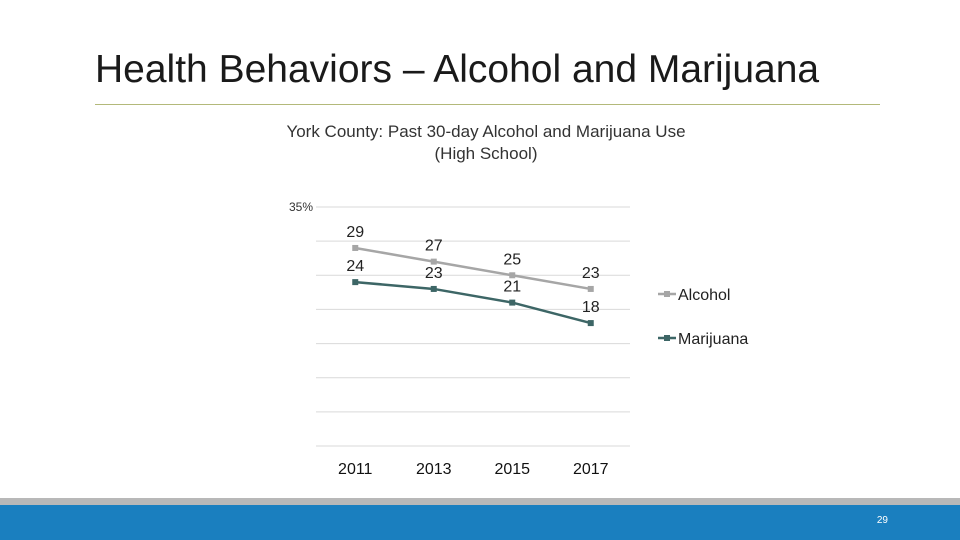 This screenshot has width=960, height=540. What do you see at coordinates (512, 287) in the screenshot?
I see `marijuana-data-label: 21` at bounding box center [512, 287].